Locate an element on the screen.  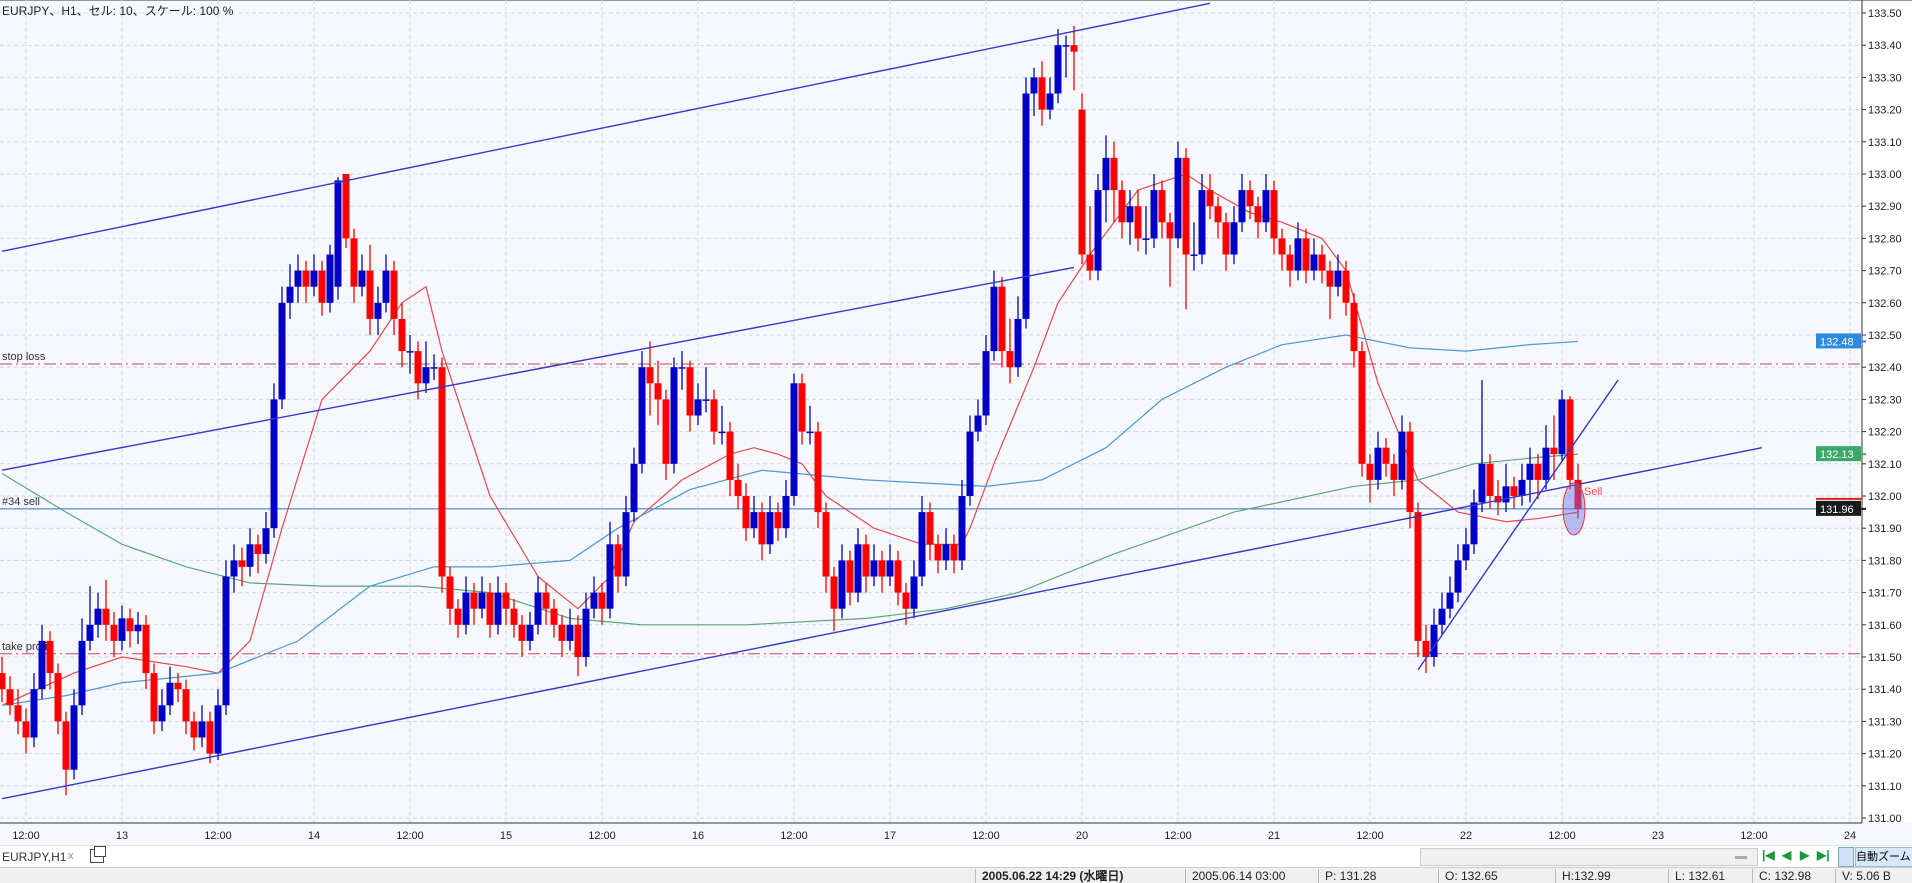
tab-eurjpy-h1: EURJPY,H1 is located at coordinates (34, 857).